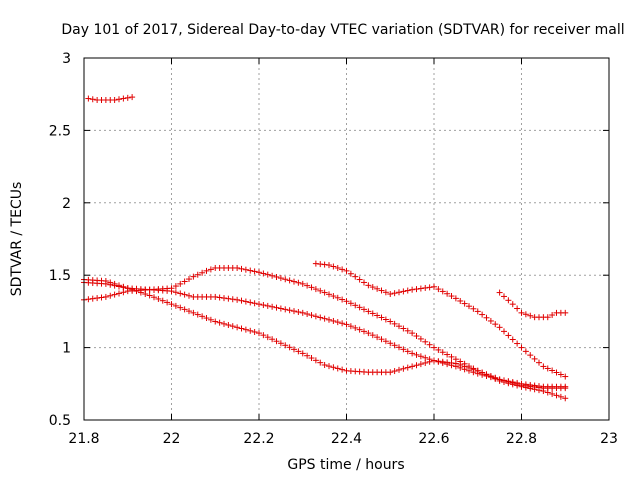  What do you see at coordinates (60, 421) in the screenshot?
I see `y-tick-label: 0.5` at bounding box center [60, 421].